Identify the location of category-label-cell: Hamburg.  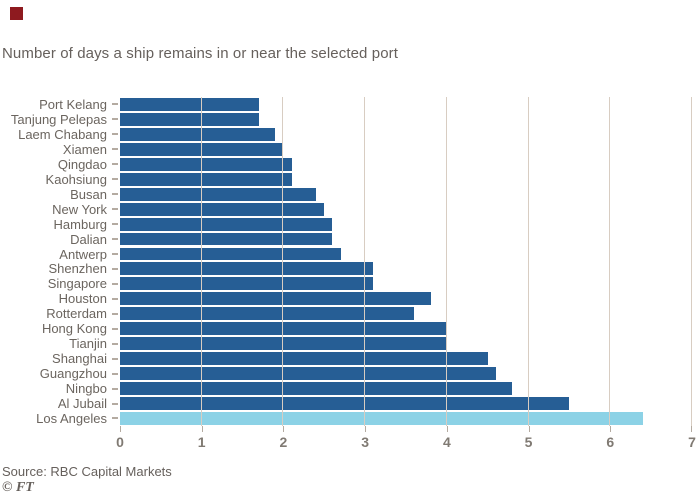
(60, 224).